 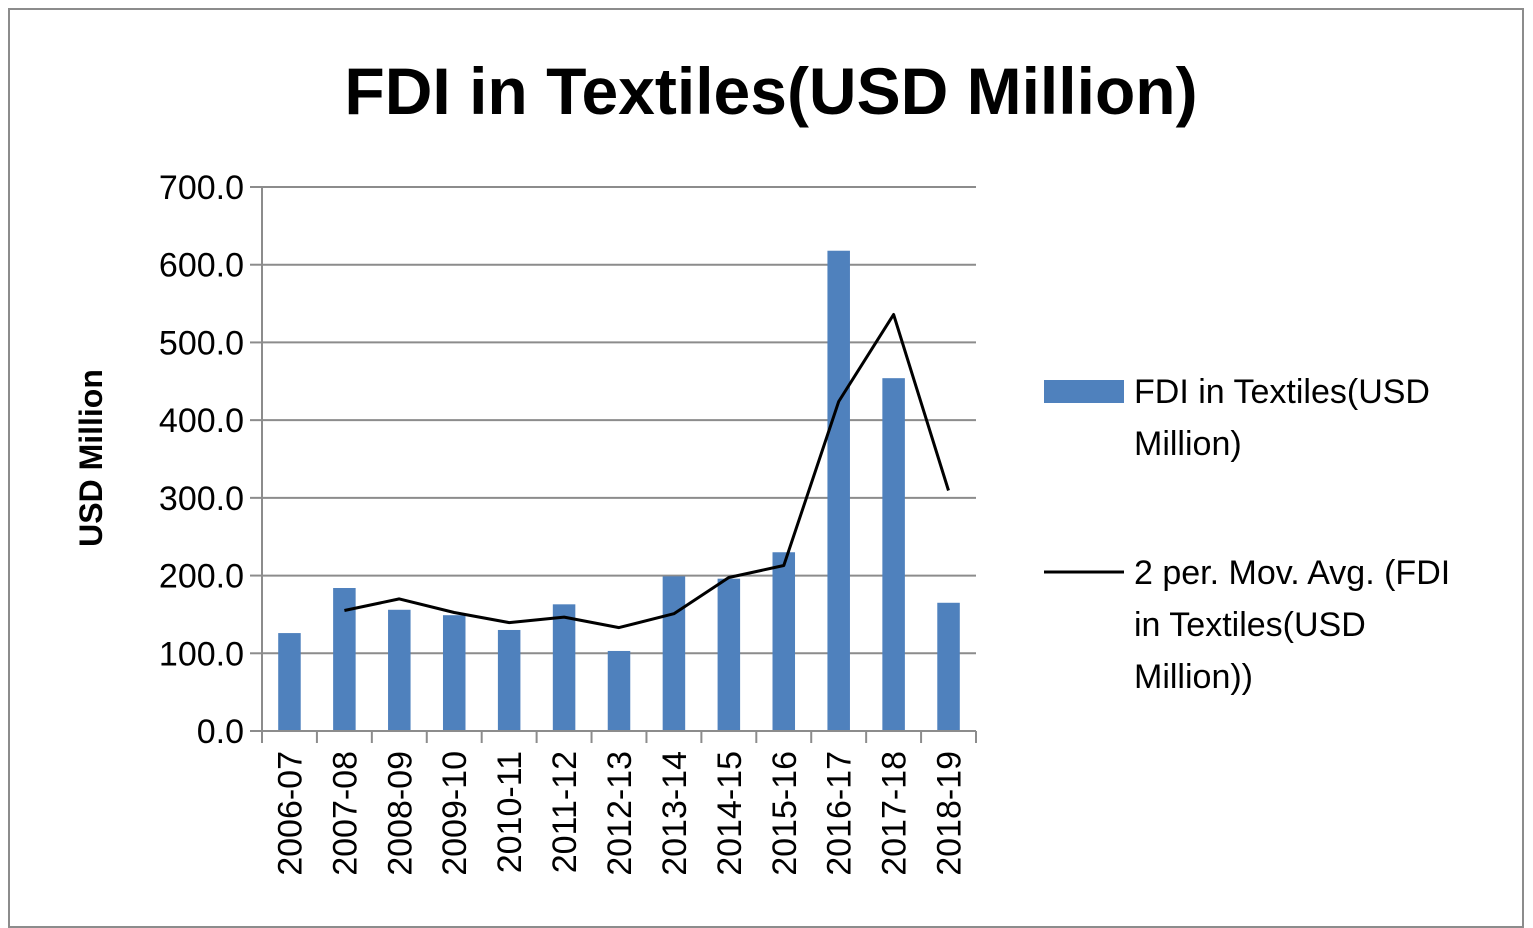 I want to click on moving-average-series, so click(x=647, y=471).